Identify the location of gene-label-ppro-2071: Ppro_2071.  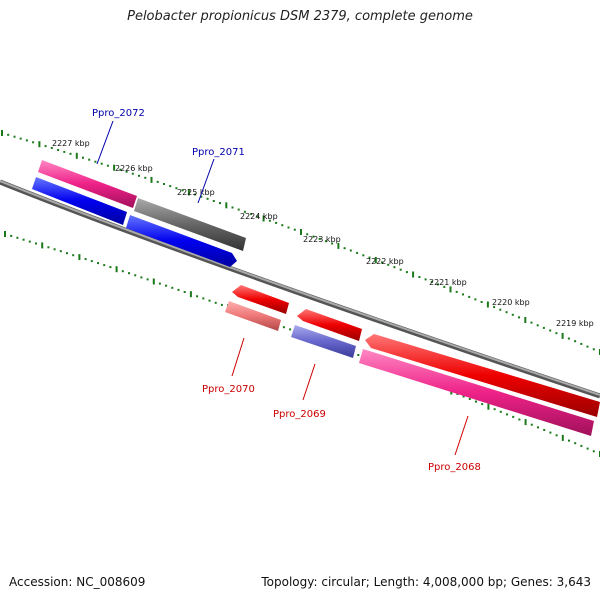
(218, 152).